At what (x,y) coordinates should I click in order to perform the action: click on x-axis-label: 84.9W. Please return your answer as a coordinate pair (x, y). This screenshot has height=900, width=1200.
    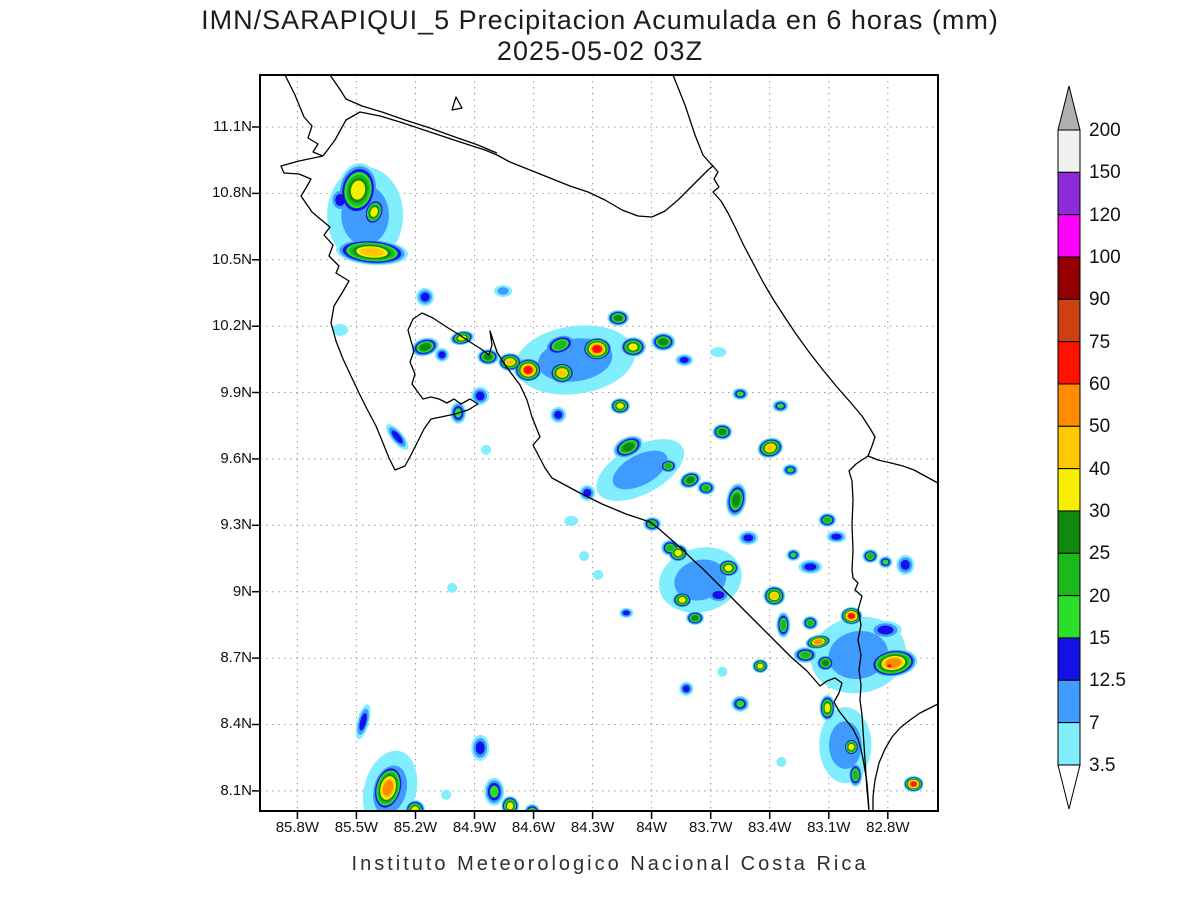
    Looking at the image, I should click on (474, 827).